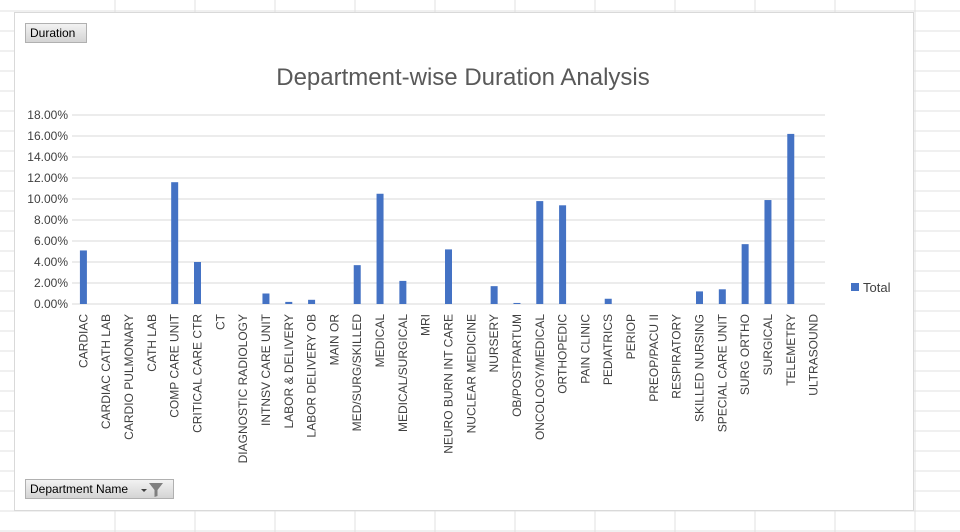  What do you see at coordinates (722, 372) in the screenshot?
I see `x-tick-label: SPECIAL CARE UNIT` at bounding box center [722, 372].